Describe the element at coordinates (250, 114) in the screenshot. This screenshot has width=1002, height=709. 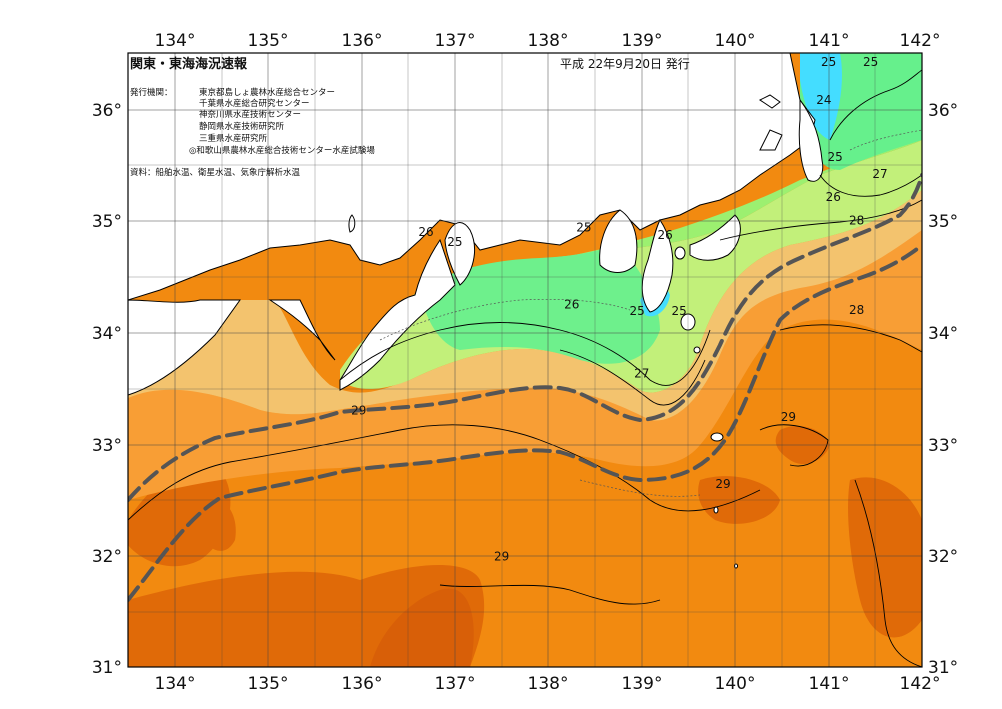
I see `issuer-line: 神奈川県水産技術センター` at that location.